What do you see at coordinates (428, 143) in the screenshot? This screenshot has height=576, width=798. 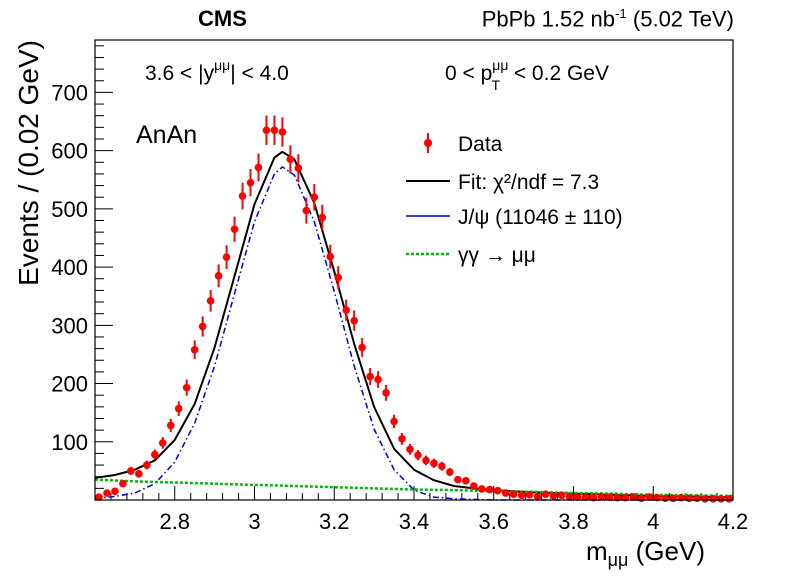 I see `legend-data-marker` at bounding box center [428, 143].